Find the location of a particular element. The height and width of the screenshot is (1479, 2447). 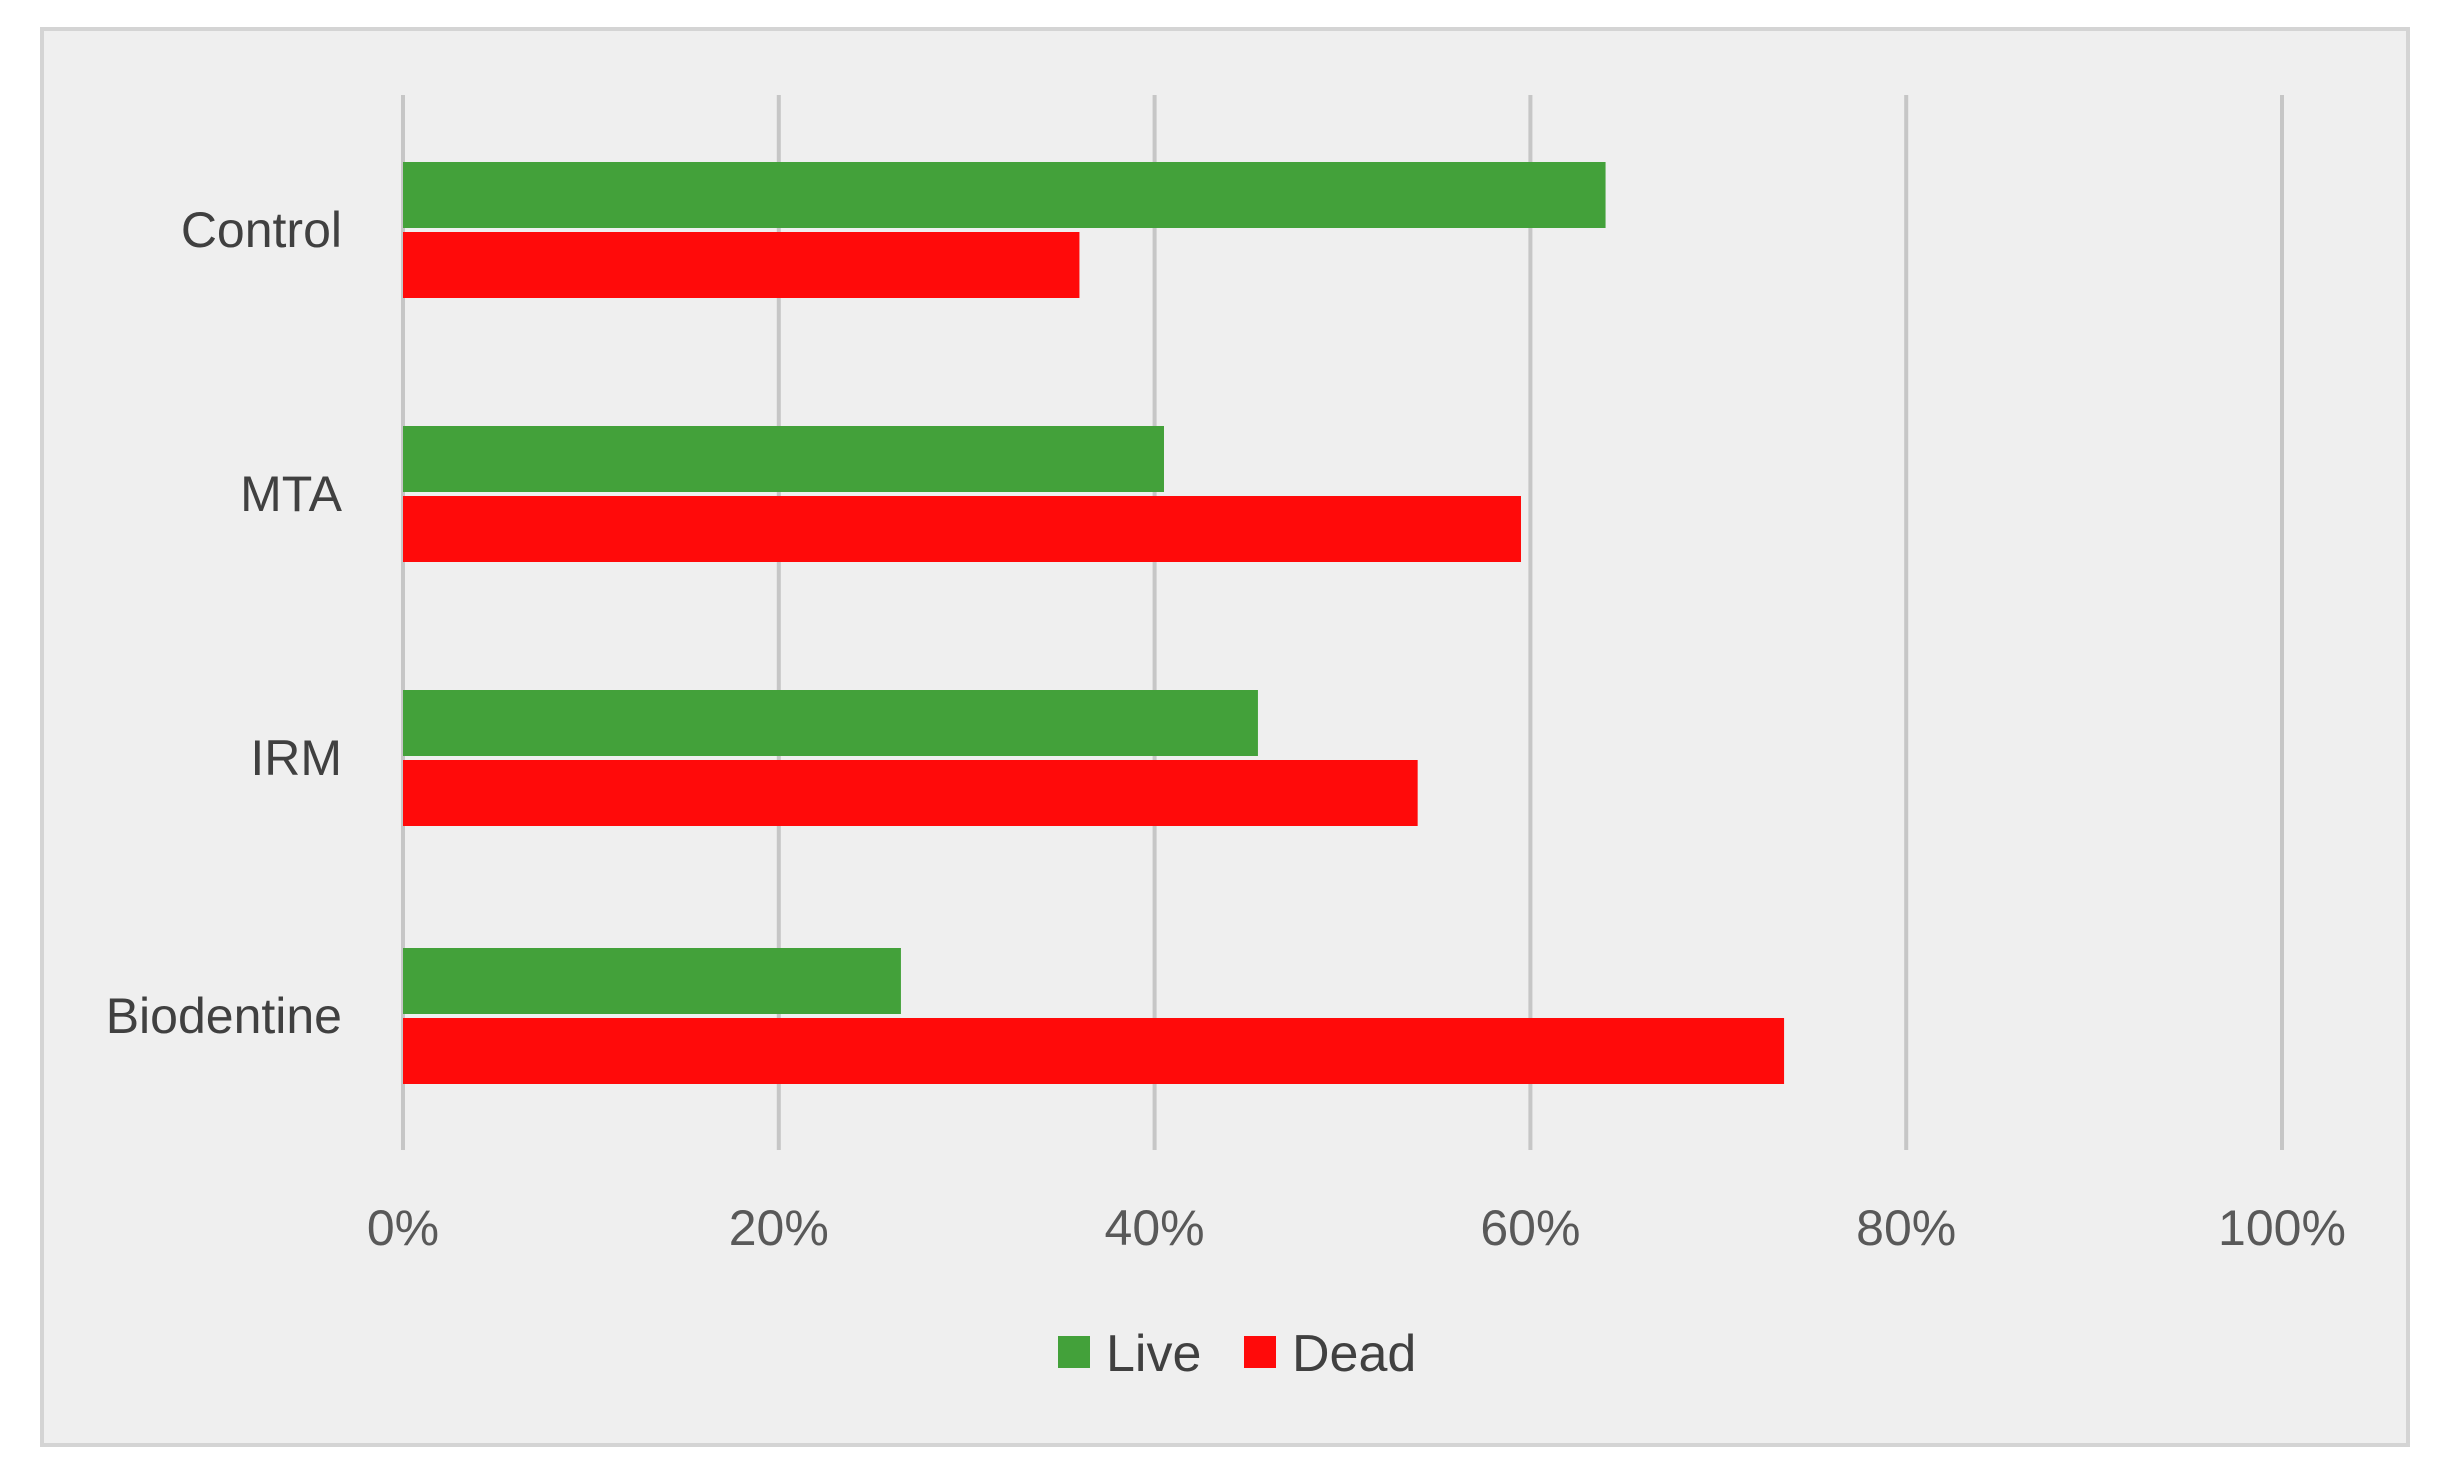

legend: Live Dead is located at coordinates (1237, 1354).